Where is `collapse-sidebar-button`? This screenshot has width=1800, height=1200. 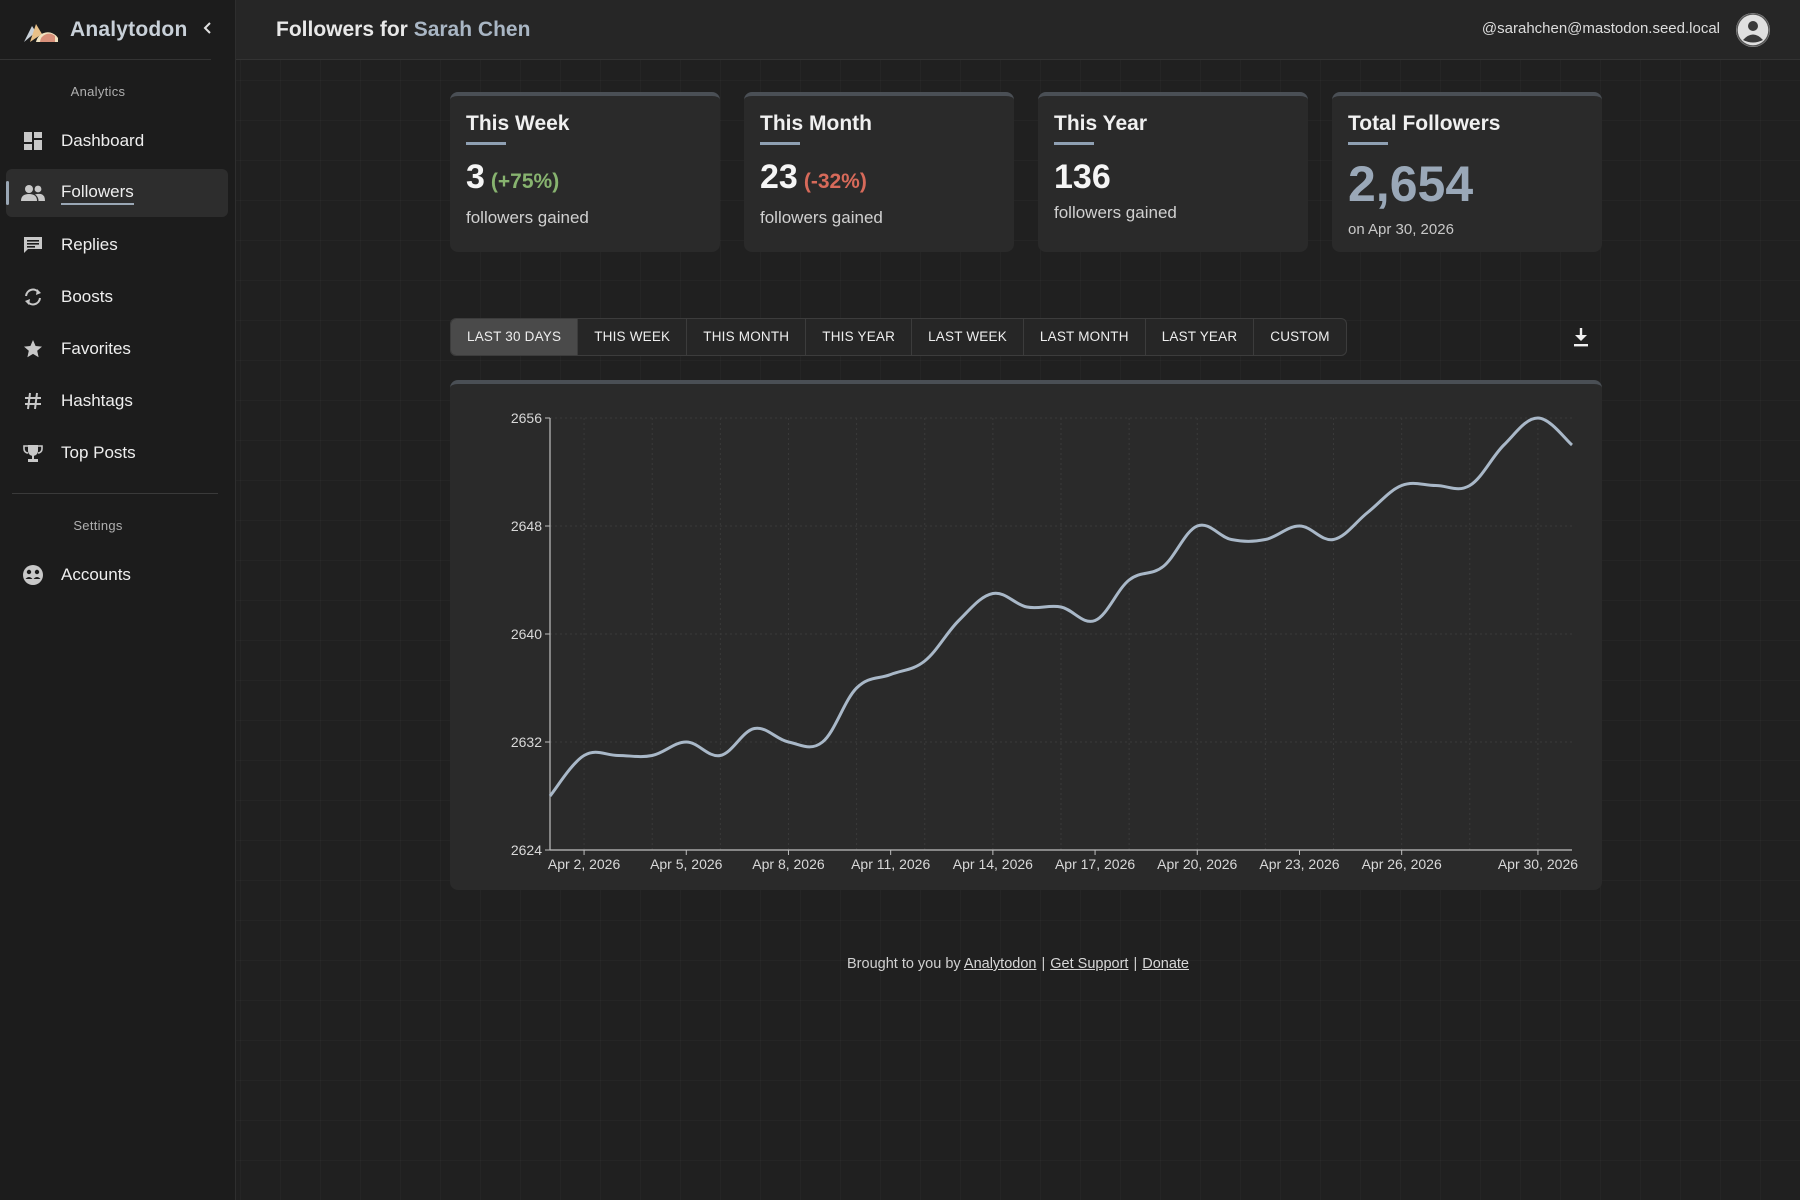
collapse-sidebar-button is located at coordinates (208, 28).